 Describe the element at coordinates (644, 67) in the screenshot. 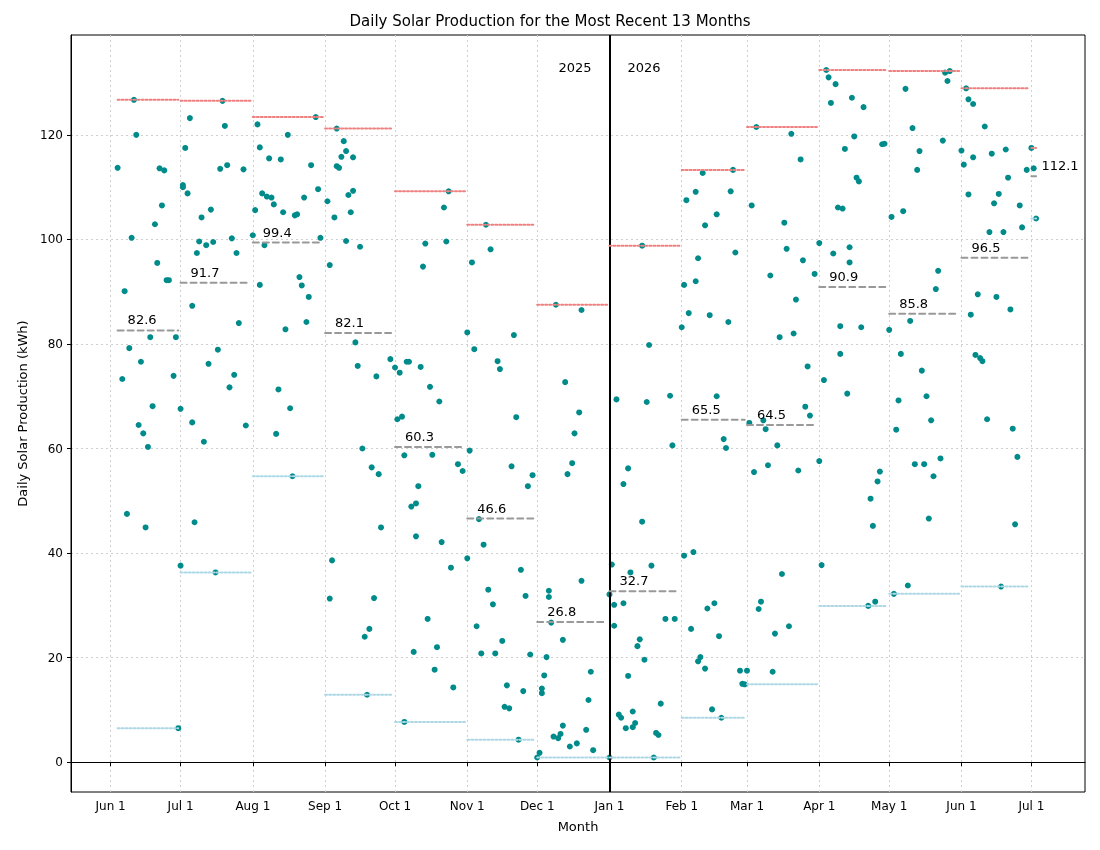

I see `annotation: 2026` at that location.